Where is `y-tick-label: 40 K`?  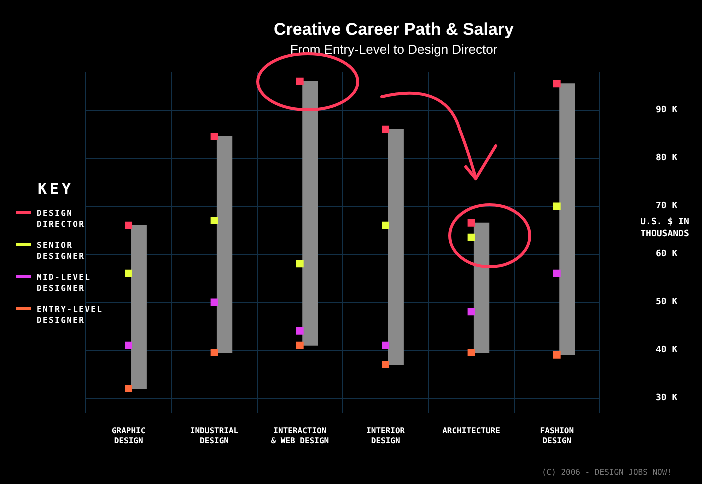 y-tick-label: 40 K is located at coordinates (667, 351).